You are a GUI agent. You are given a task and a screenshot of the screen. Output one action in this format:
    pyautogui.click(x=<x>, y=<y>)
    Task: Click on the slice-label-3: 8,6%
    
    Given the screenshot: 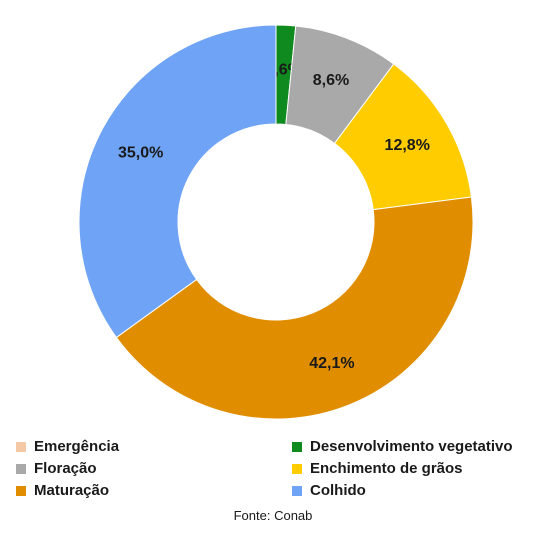 What is the action you would take?
    pyautogui.click(x=331, y=80)
    